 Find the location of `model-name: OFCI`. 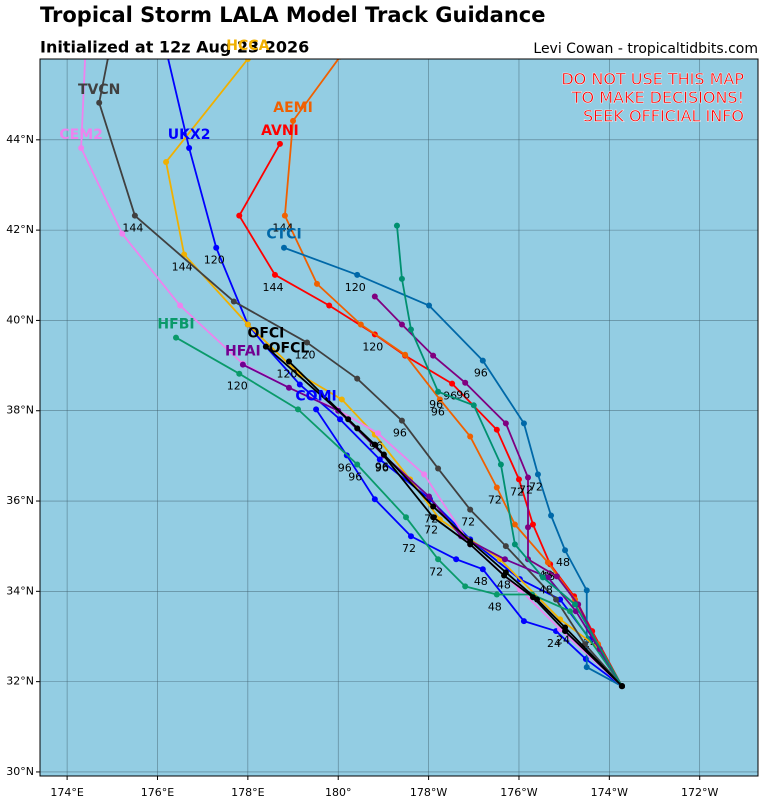

model-name: OFCI is located at coordinates (265, 334).